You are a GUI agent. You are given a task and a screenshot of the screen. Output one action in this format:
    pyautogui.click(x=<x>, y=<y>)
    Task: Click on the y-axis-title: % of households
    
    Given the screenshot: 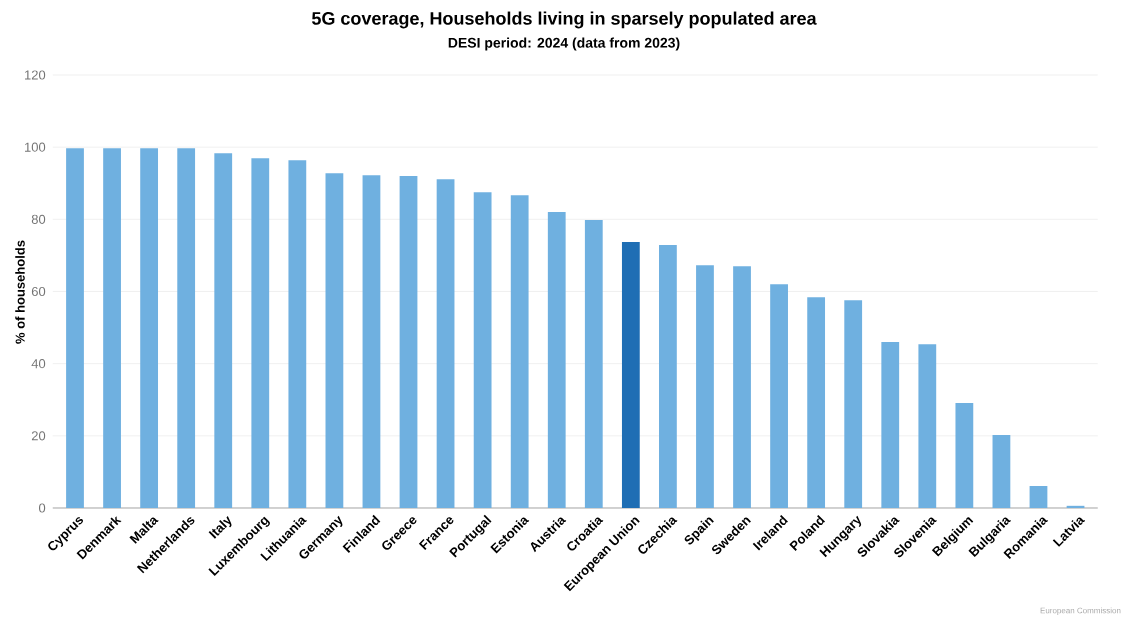 What is the action you would take?
    pyautogui.click(x=20, y=292)
    